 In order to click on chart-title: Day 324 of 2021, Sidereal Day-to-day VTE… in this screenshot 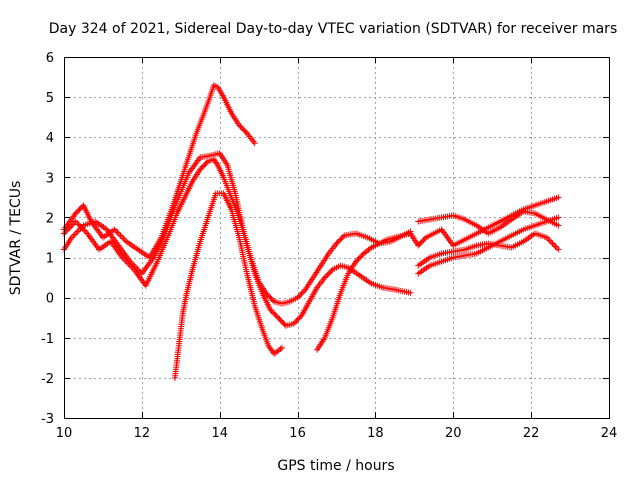, I will do `click(333, 29)`.